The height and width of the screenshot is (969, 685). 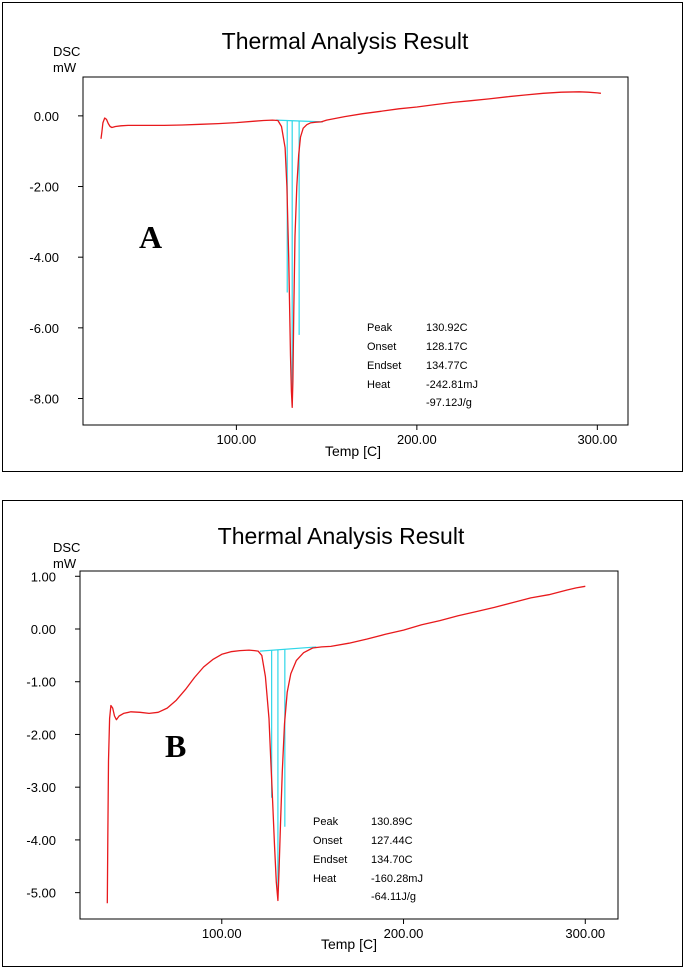 I want to click on y-tick-label: 1.00, so click(x=43, y=576).